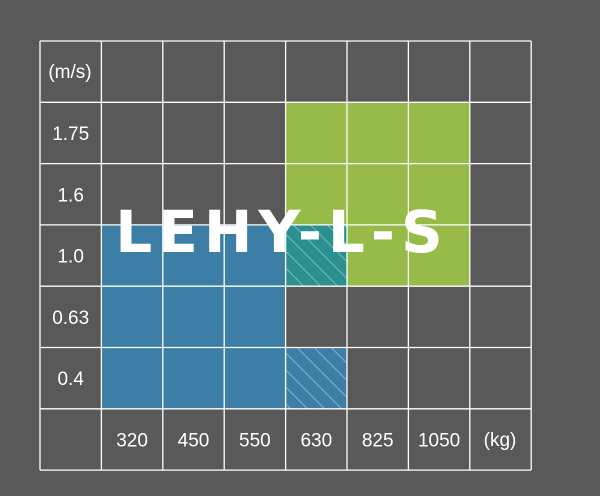 This screenshot has height=496, width=600. Describe the element at coordinates (439, 133) in the screenshot. I see `cell-green-1050-1.75` at that location.